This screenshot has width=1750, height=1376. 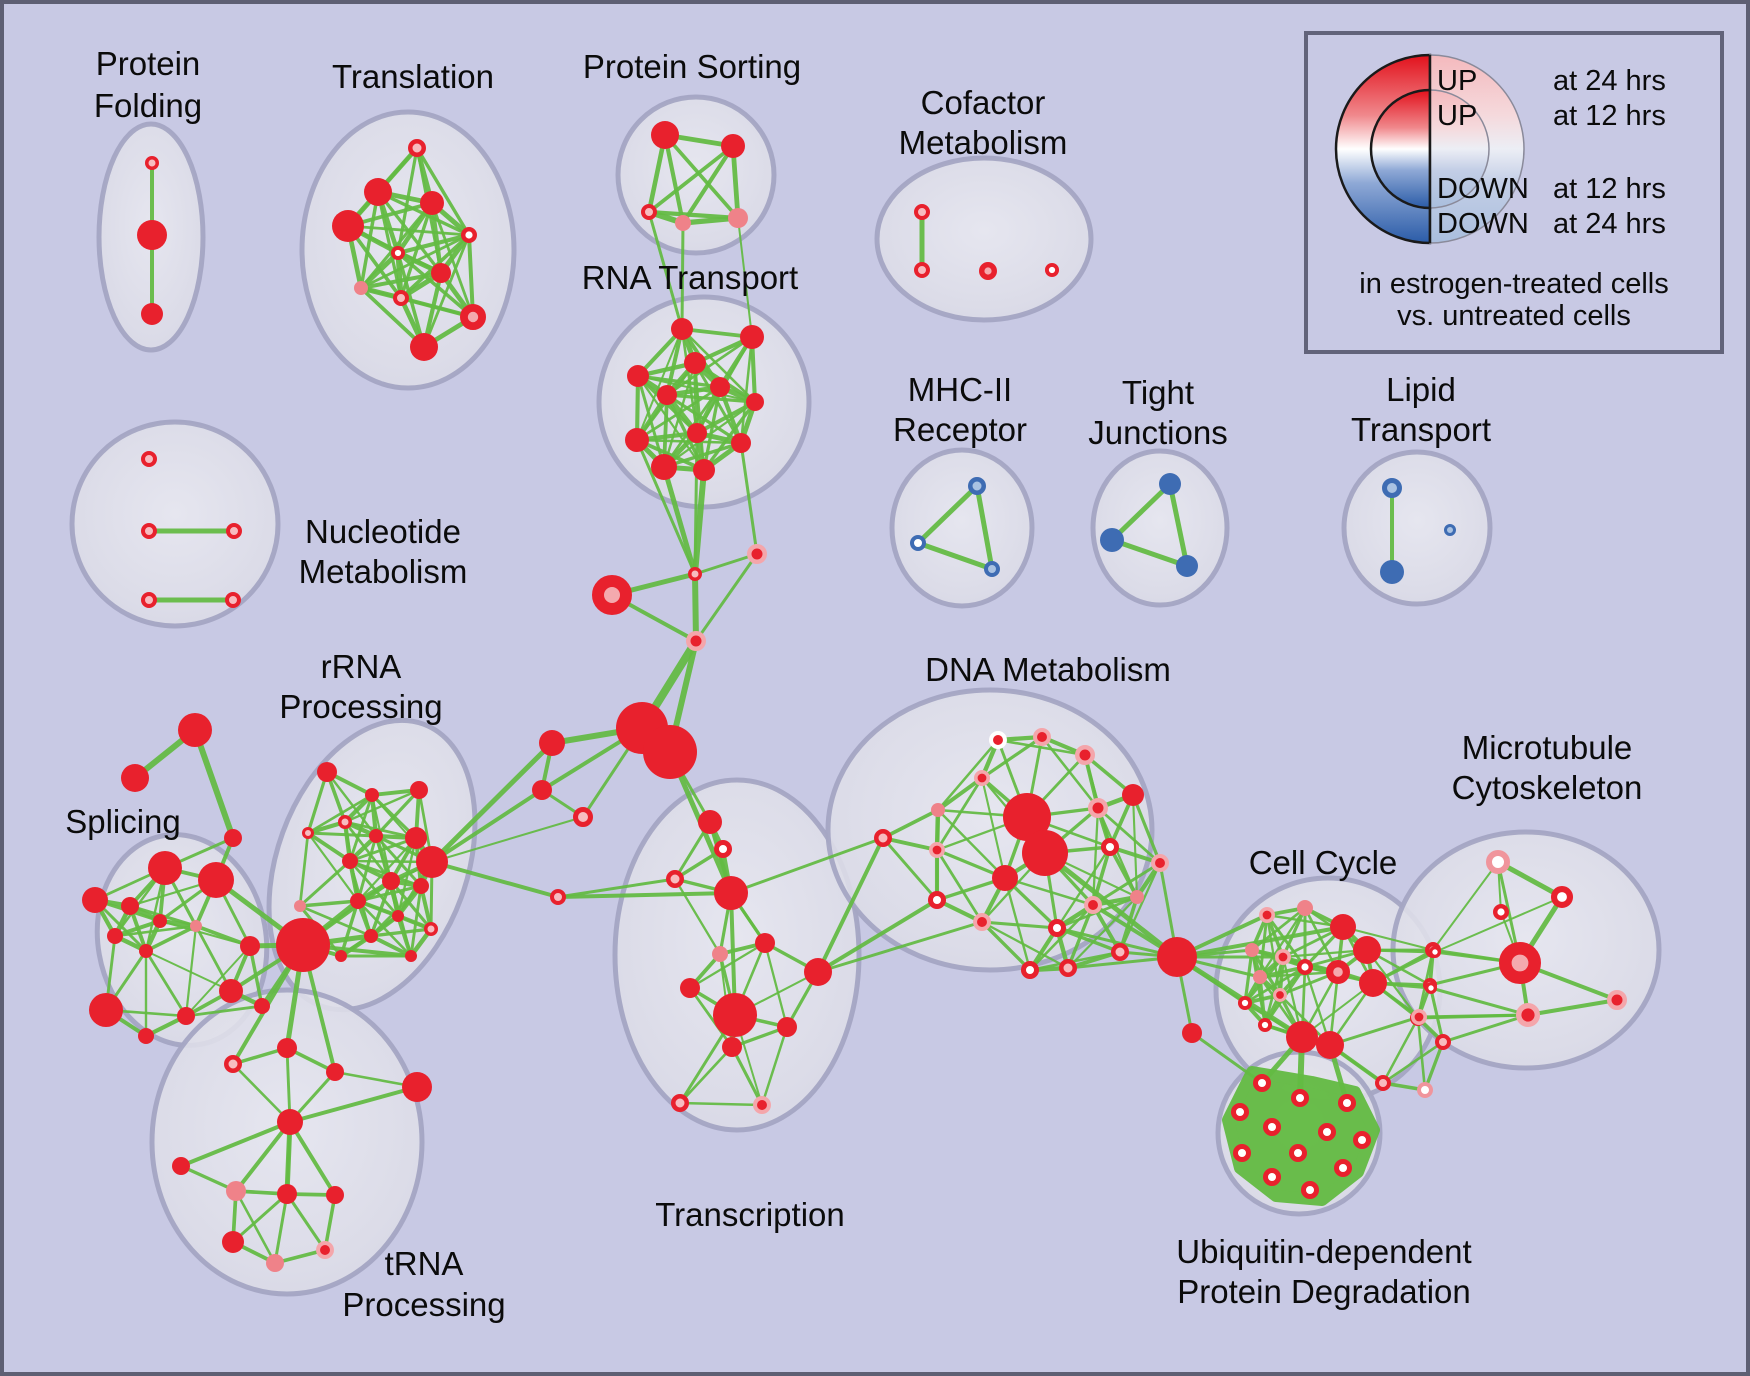 What do you see at coordinates (918, 543) in the screenshot?
I see `gene-node-mhc-ii-receptor` at bounding box center [918, 543].